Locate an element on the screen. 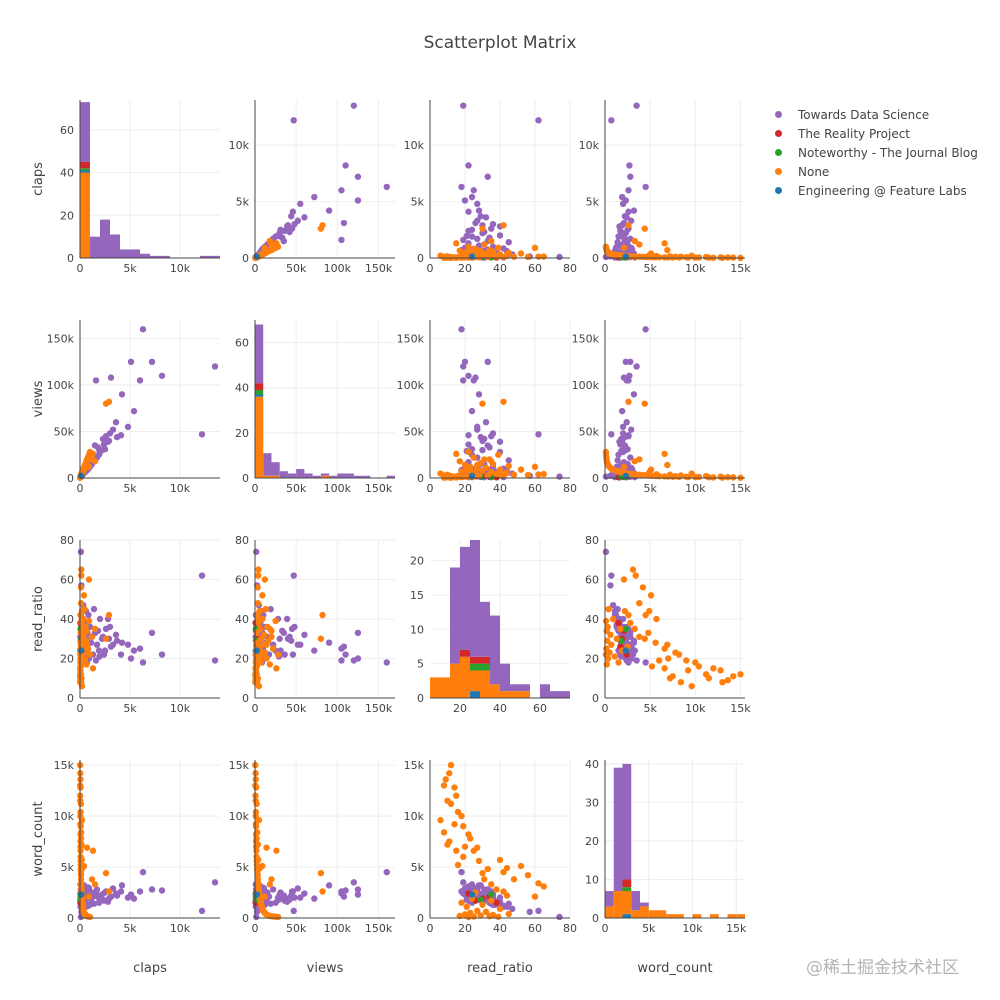  legend-item: None is located at coordinates (875, 171).